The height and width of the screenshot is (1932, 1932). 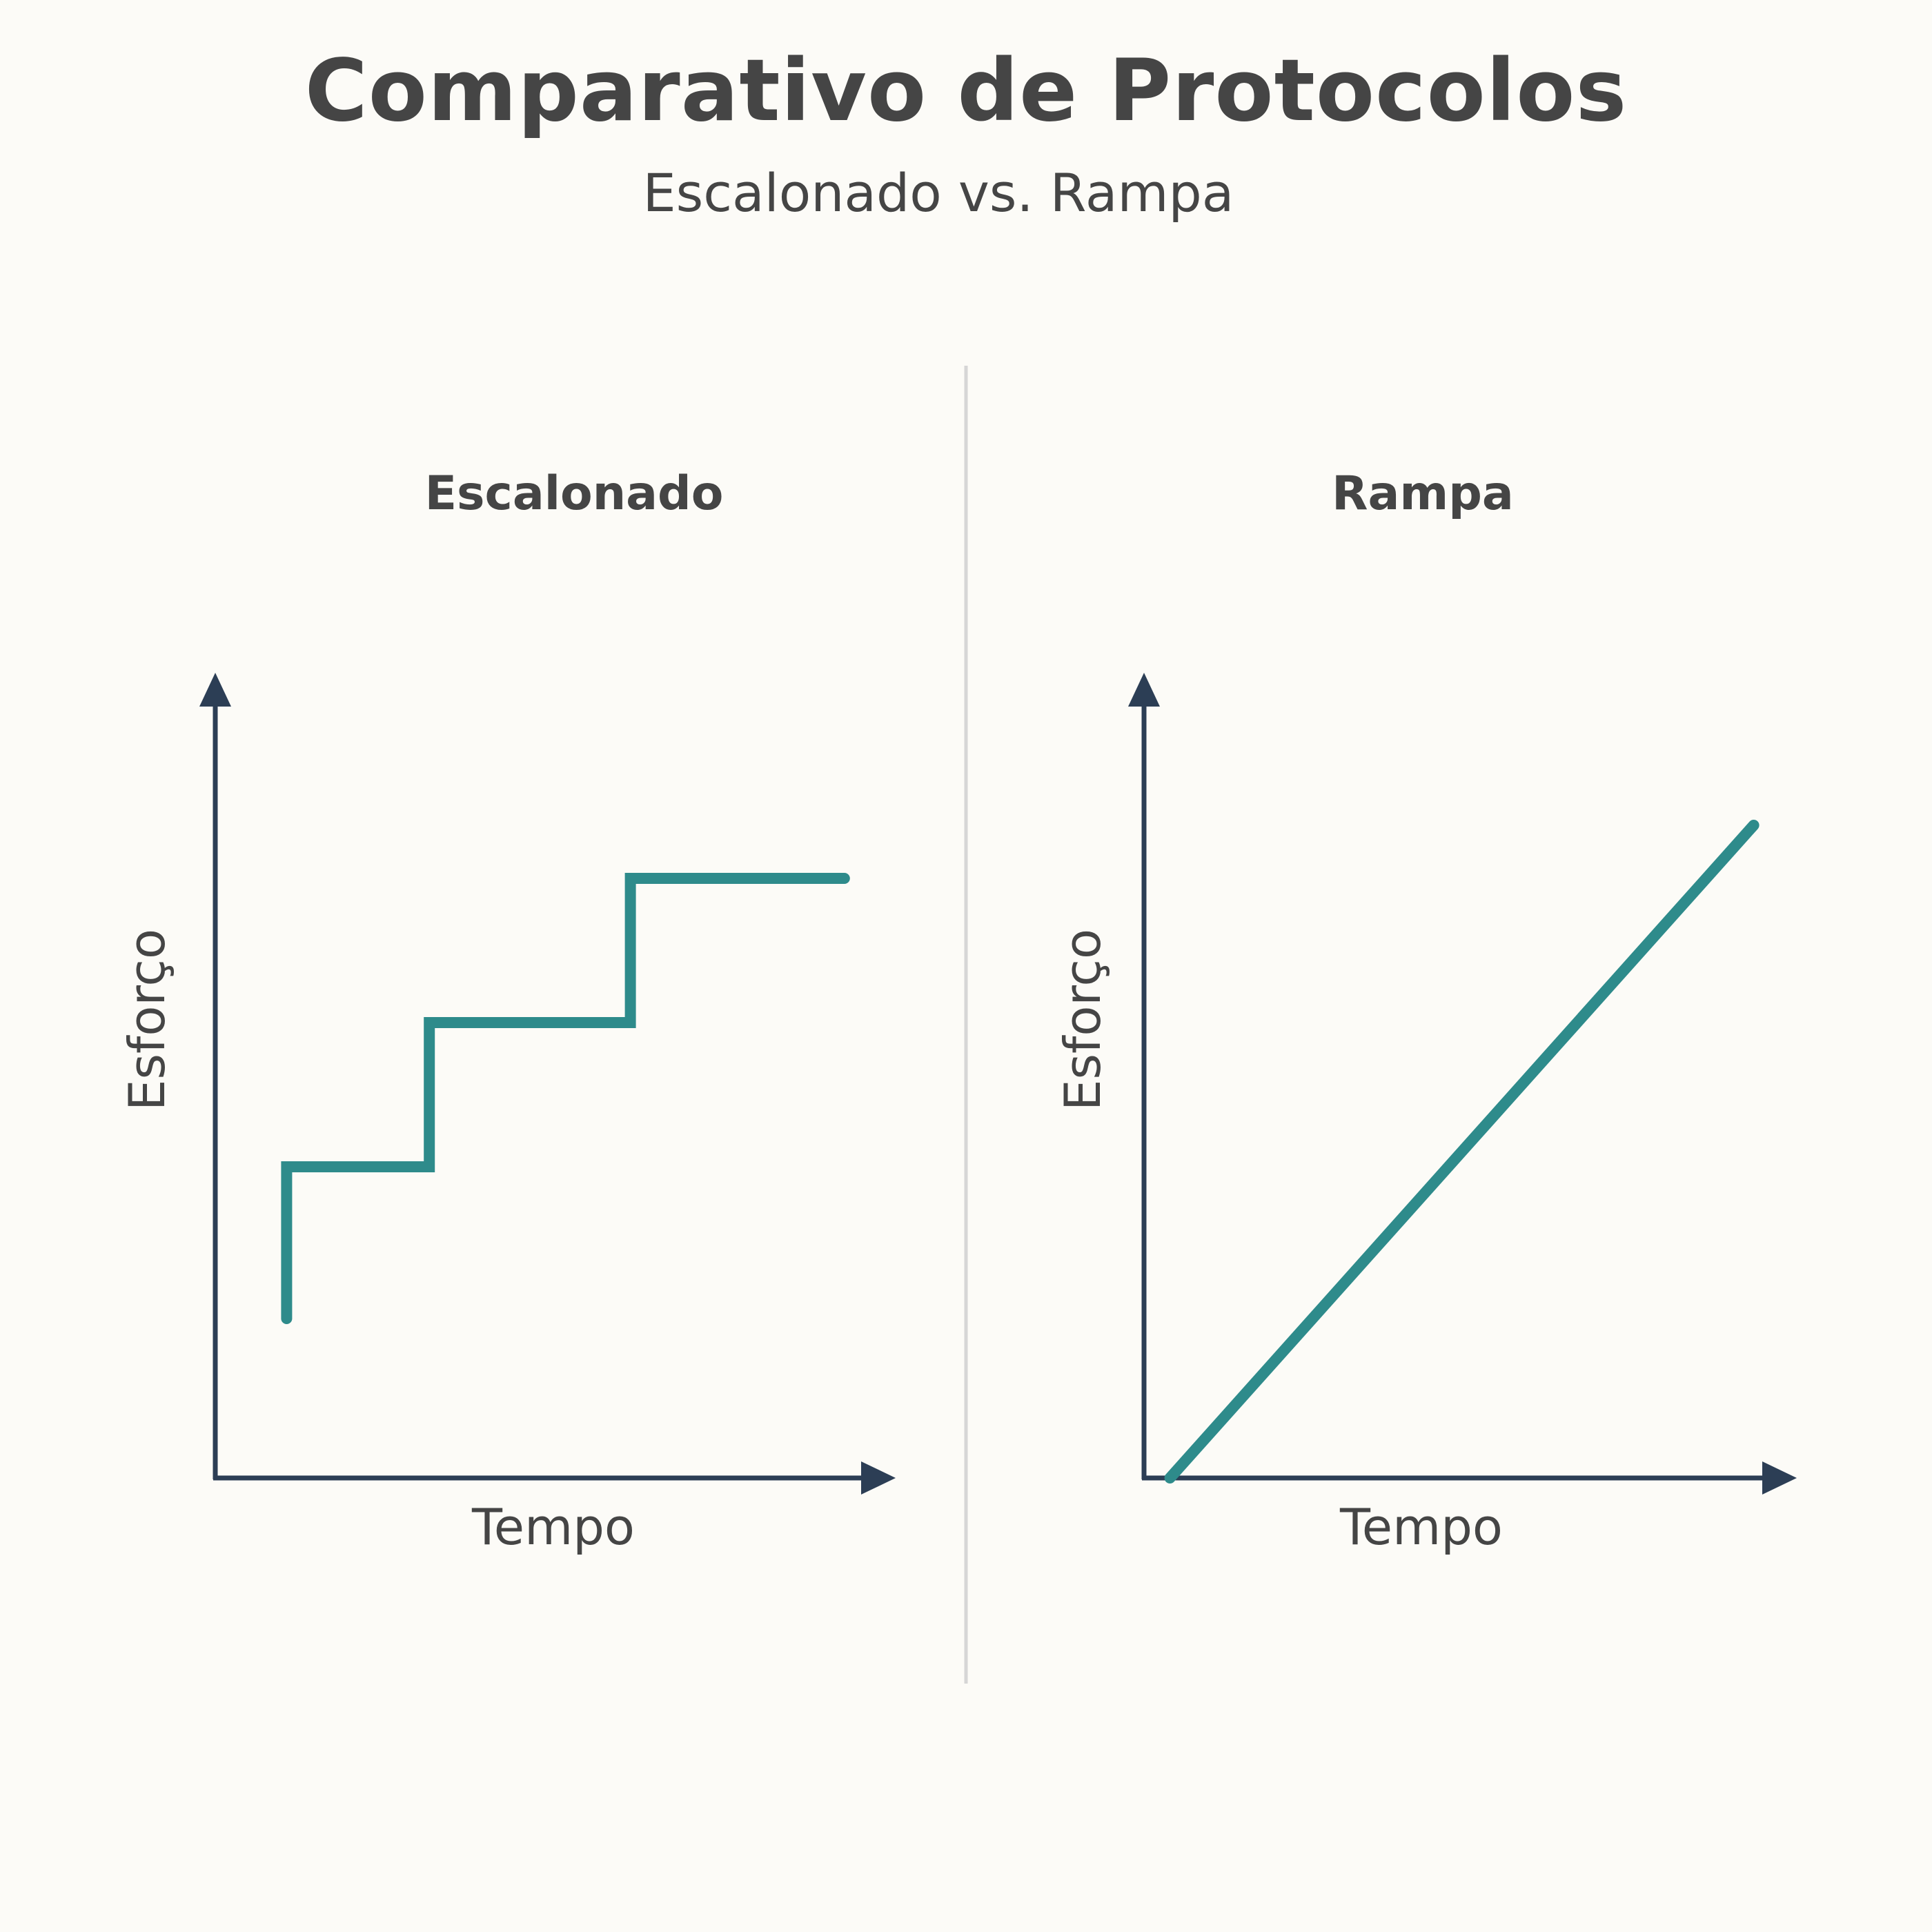 I want to click on chart-rampa-title: Rampa, so click(x=1423, y=493).